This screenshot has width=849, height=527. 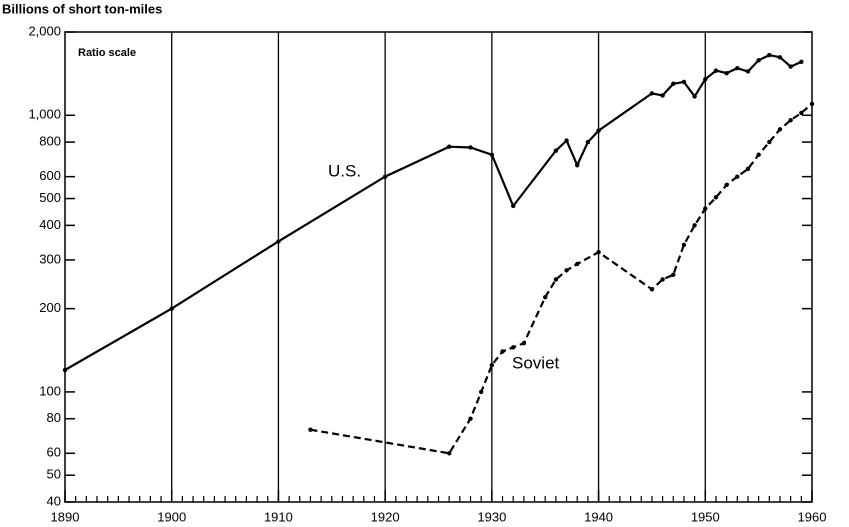 What do you see at coordinates (344, 170) in the screenshot?
I see `series-label: U.S.` at bounding box center [344, 170].